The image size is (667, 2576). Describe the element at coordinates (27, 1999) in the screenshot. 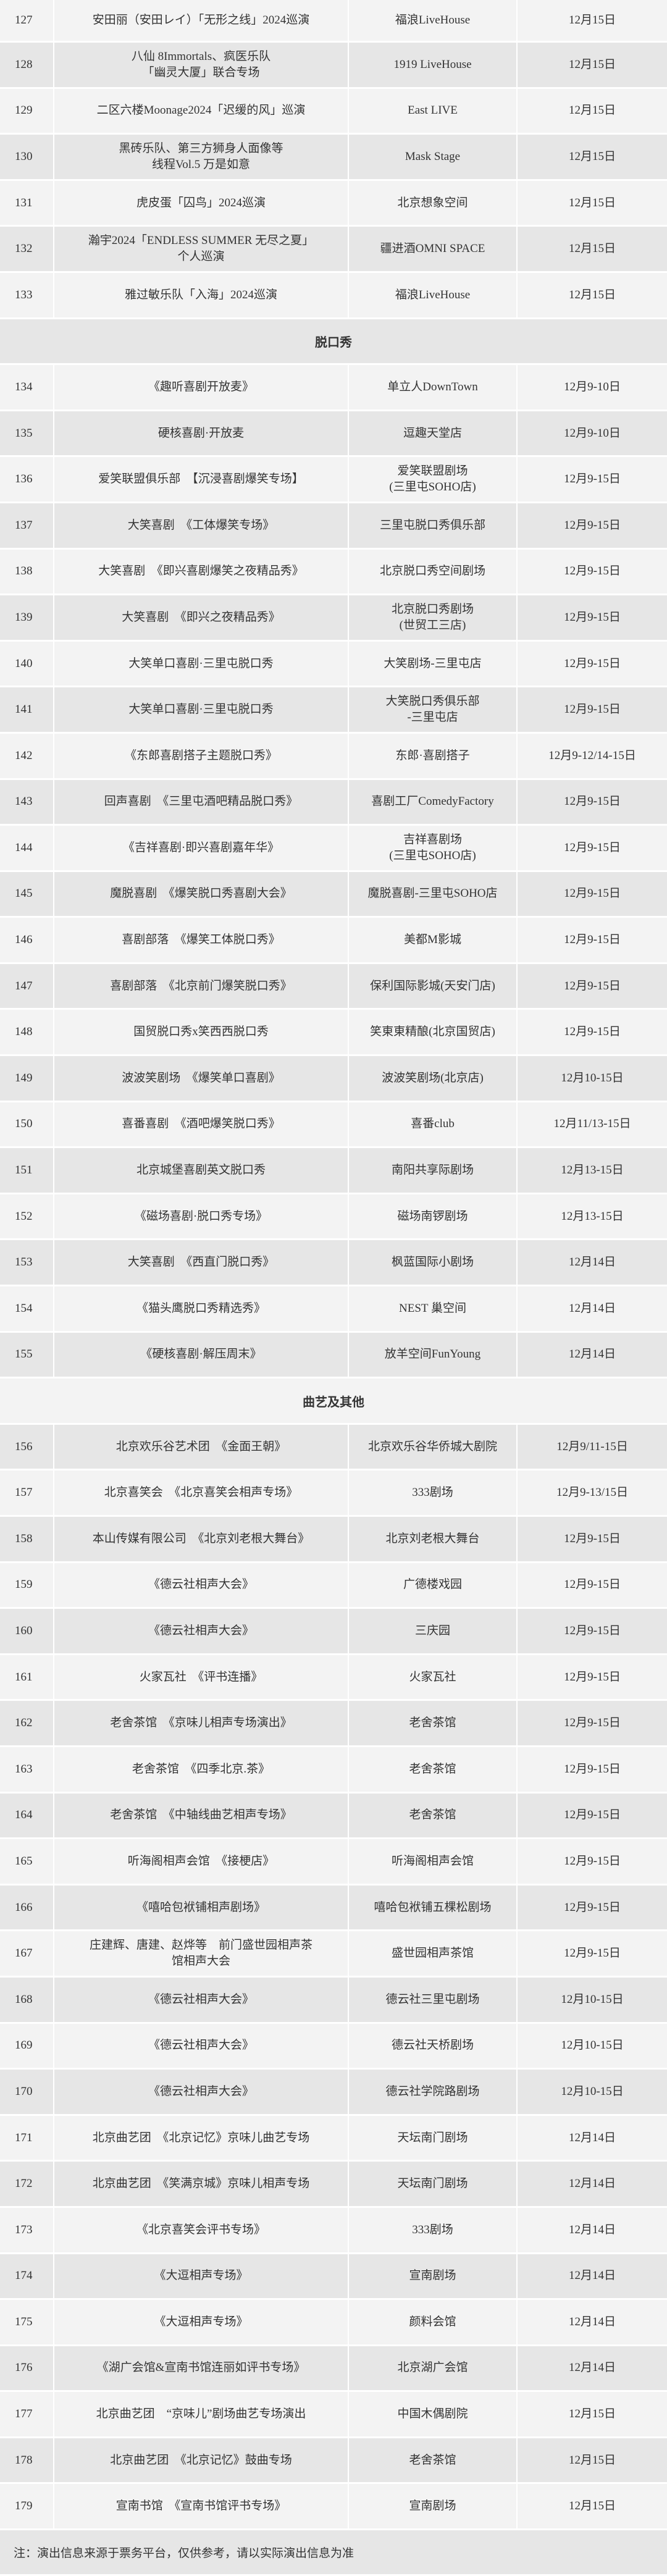

I see `row-number-cell: 168` at that location.